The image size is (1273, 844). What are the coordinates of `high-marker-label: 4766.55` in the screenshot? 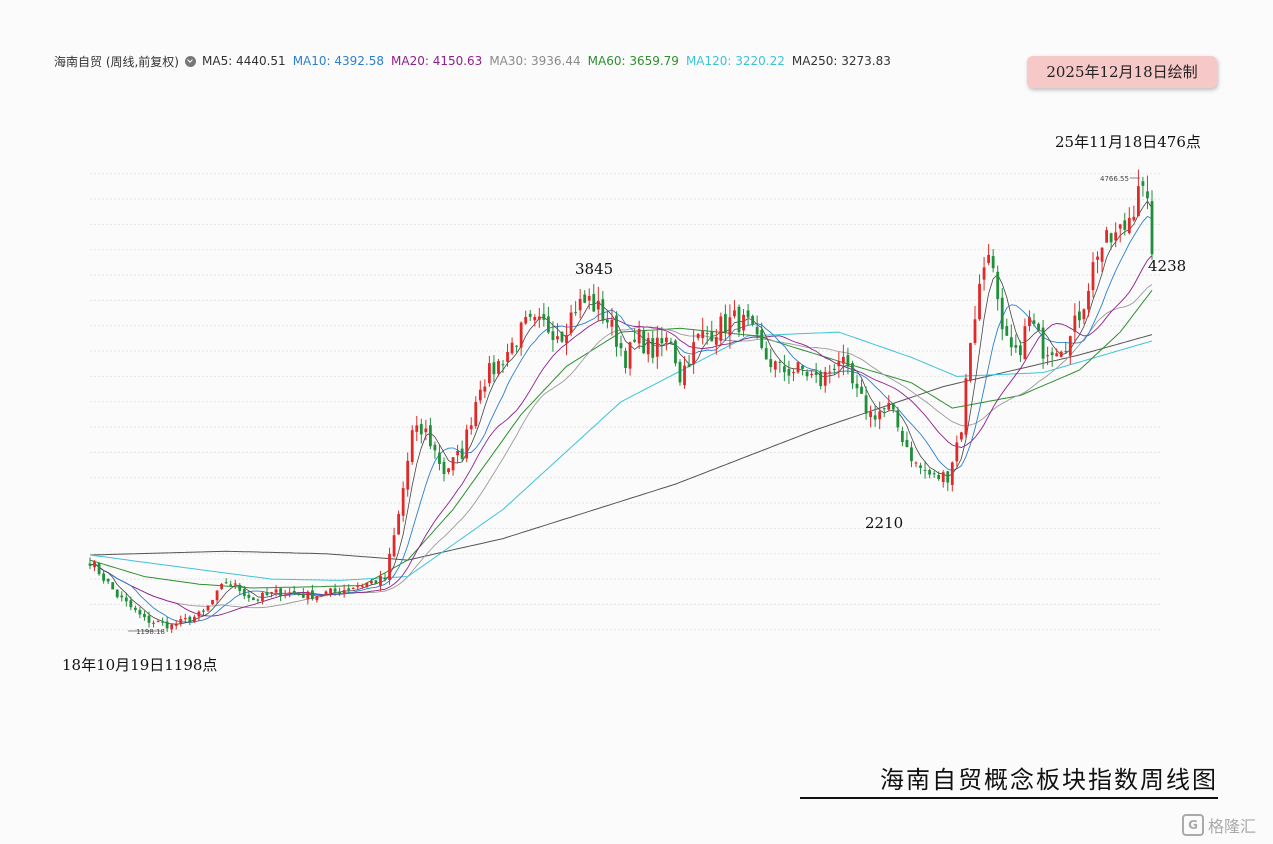 It's located at (1114, 179).